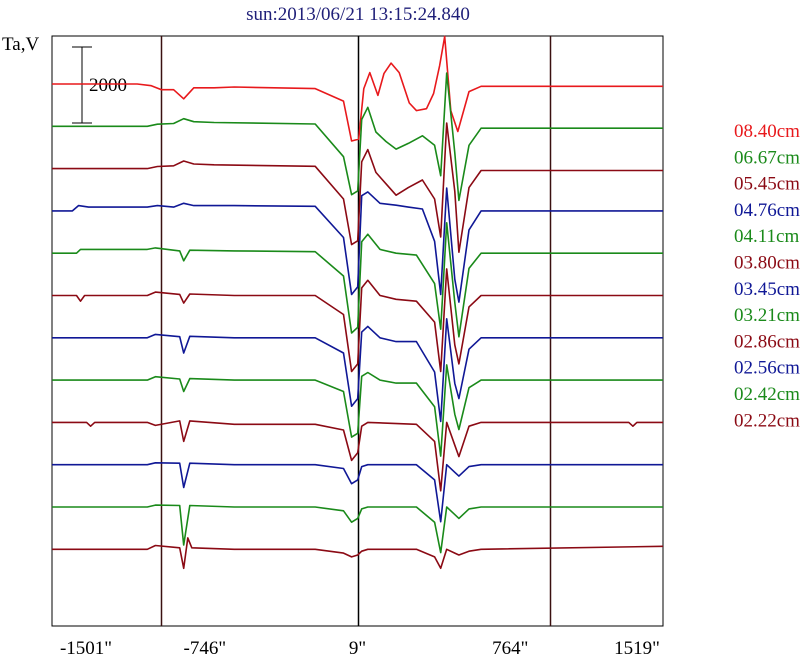 This screenshot has height=660, width=810. I want to click on x-tick-labels: -1501" -746" 9" 764" 1519", so click(360, 648).